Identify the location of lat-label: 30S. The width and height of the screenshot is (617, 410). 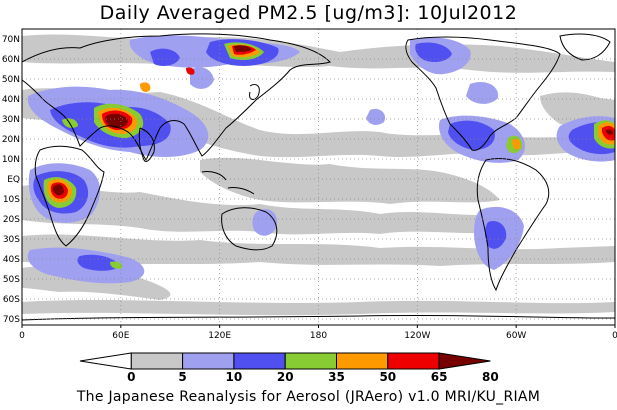
(11, 240).